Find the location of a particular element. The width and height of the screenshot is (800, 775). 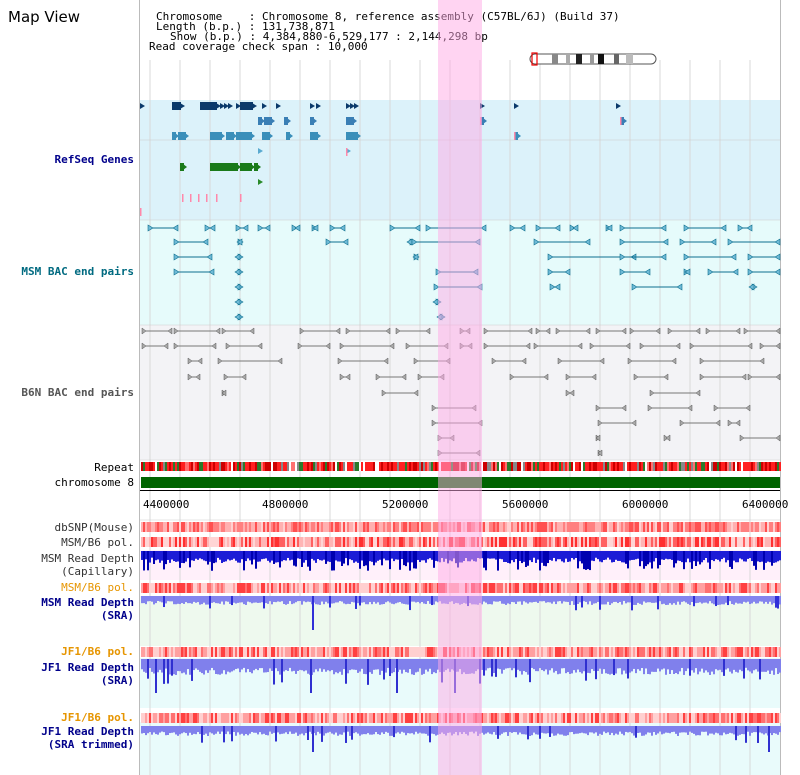

chromosome-ideogram is located at coordinates (593, 59).